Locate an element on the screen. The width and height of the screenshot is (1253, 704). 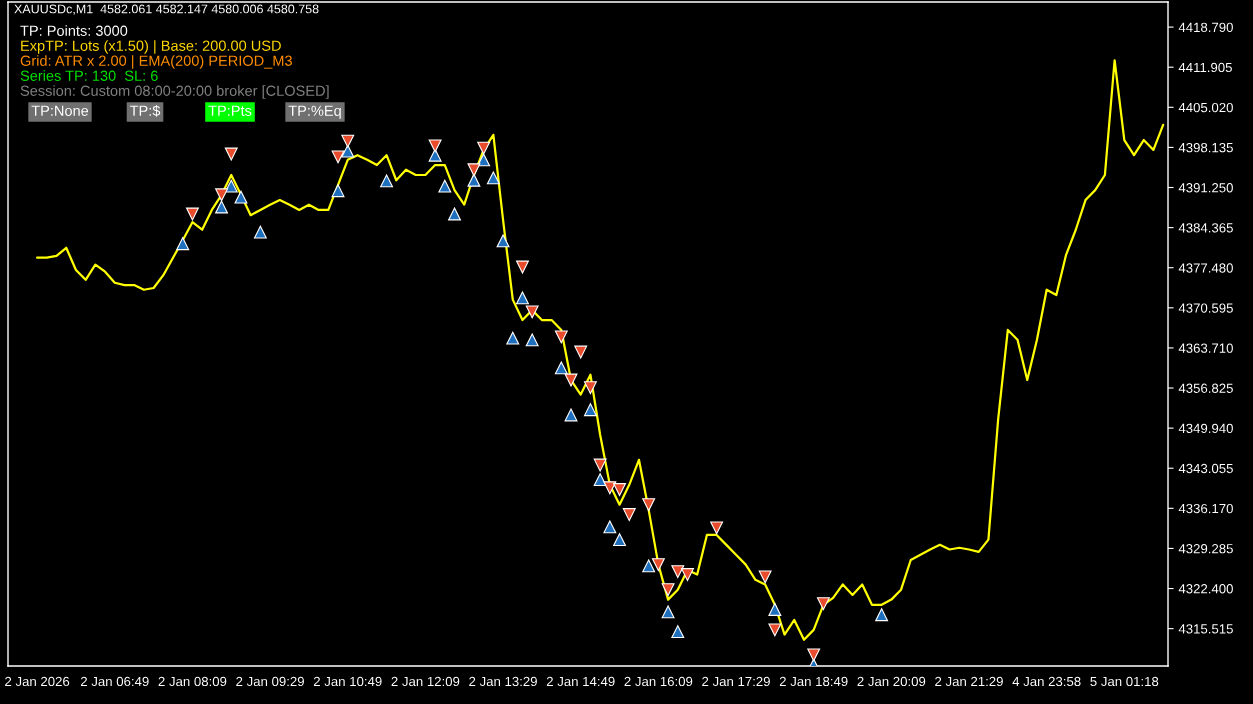
x-tick-label: 2 Jan 17:29 is located at coordinates (736, 681).